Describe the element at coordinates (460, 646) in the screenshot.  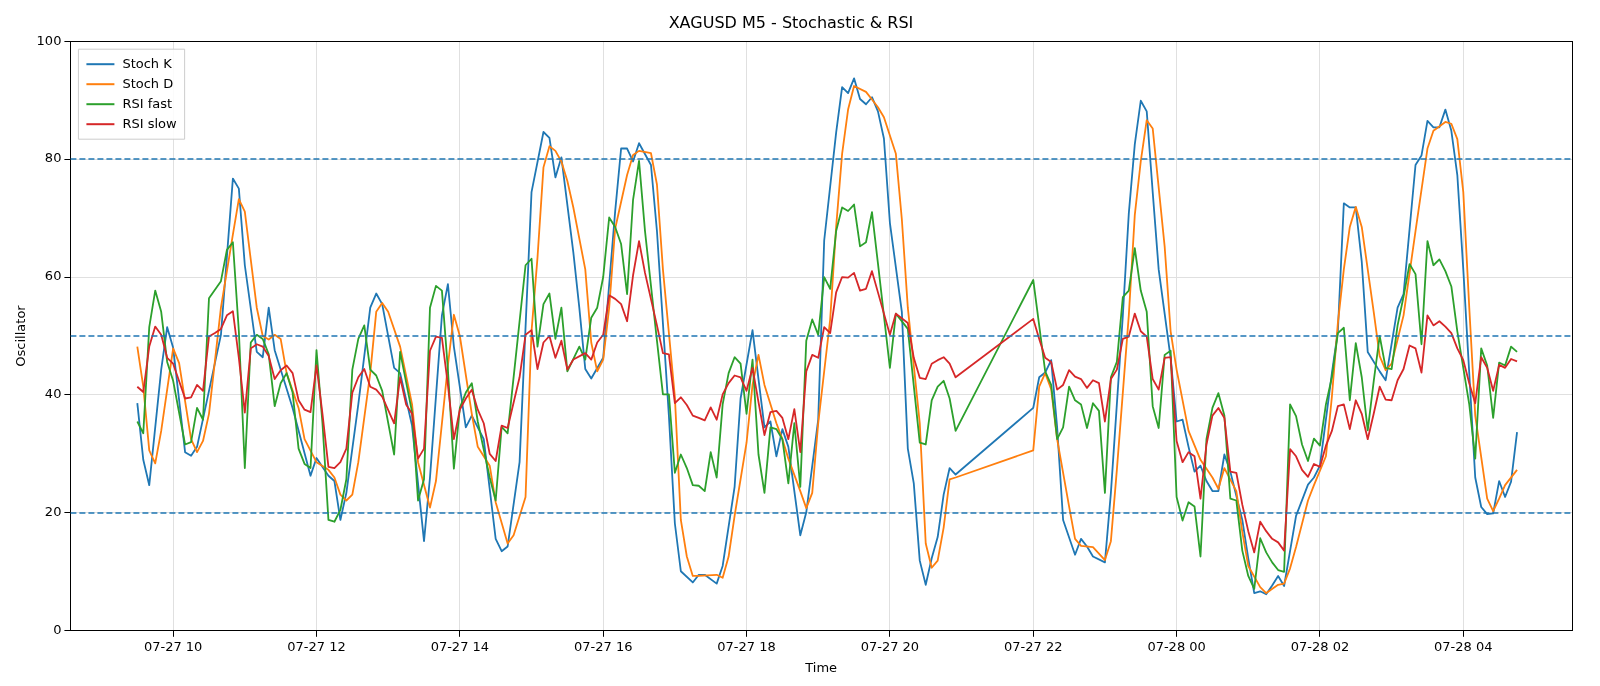
I see `x-tick-label: 07-27 14` at that location.